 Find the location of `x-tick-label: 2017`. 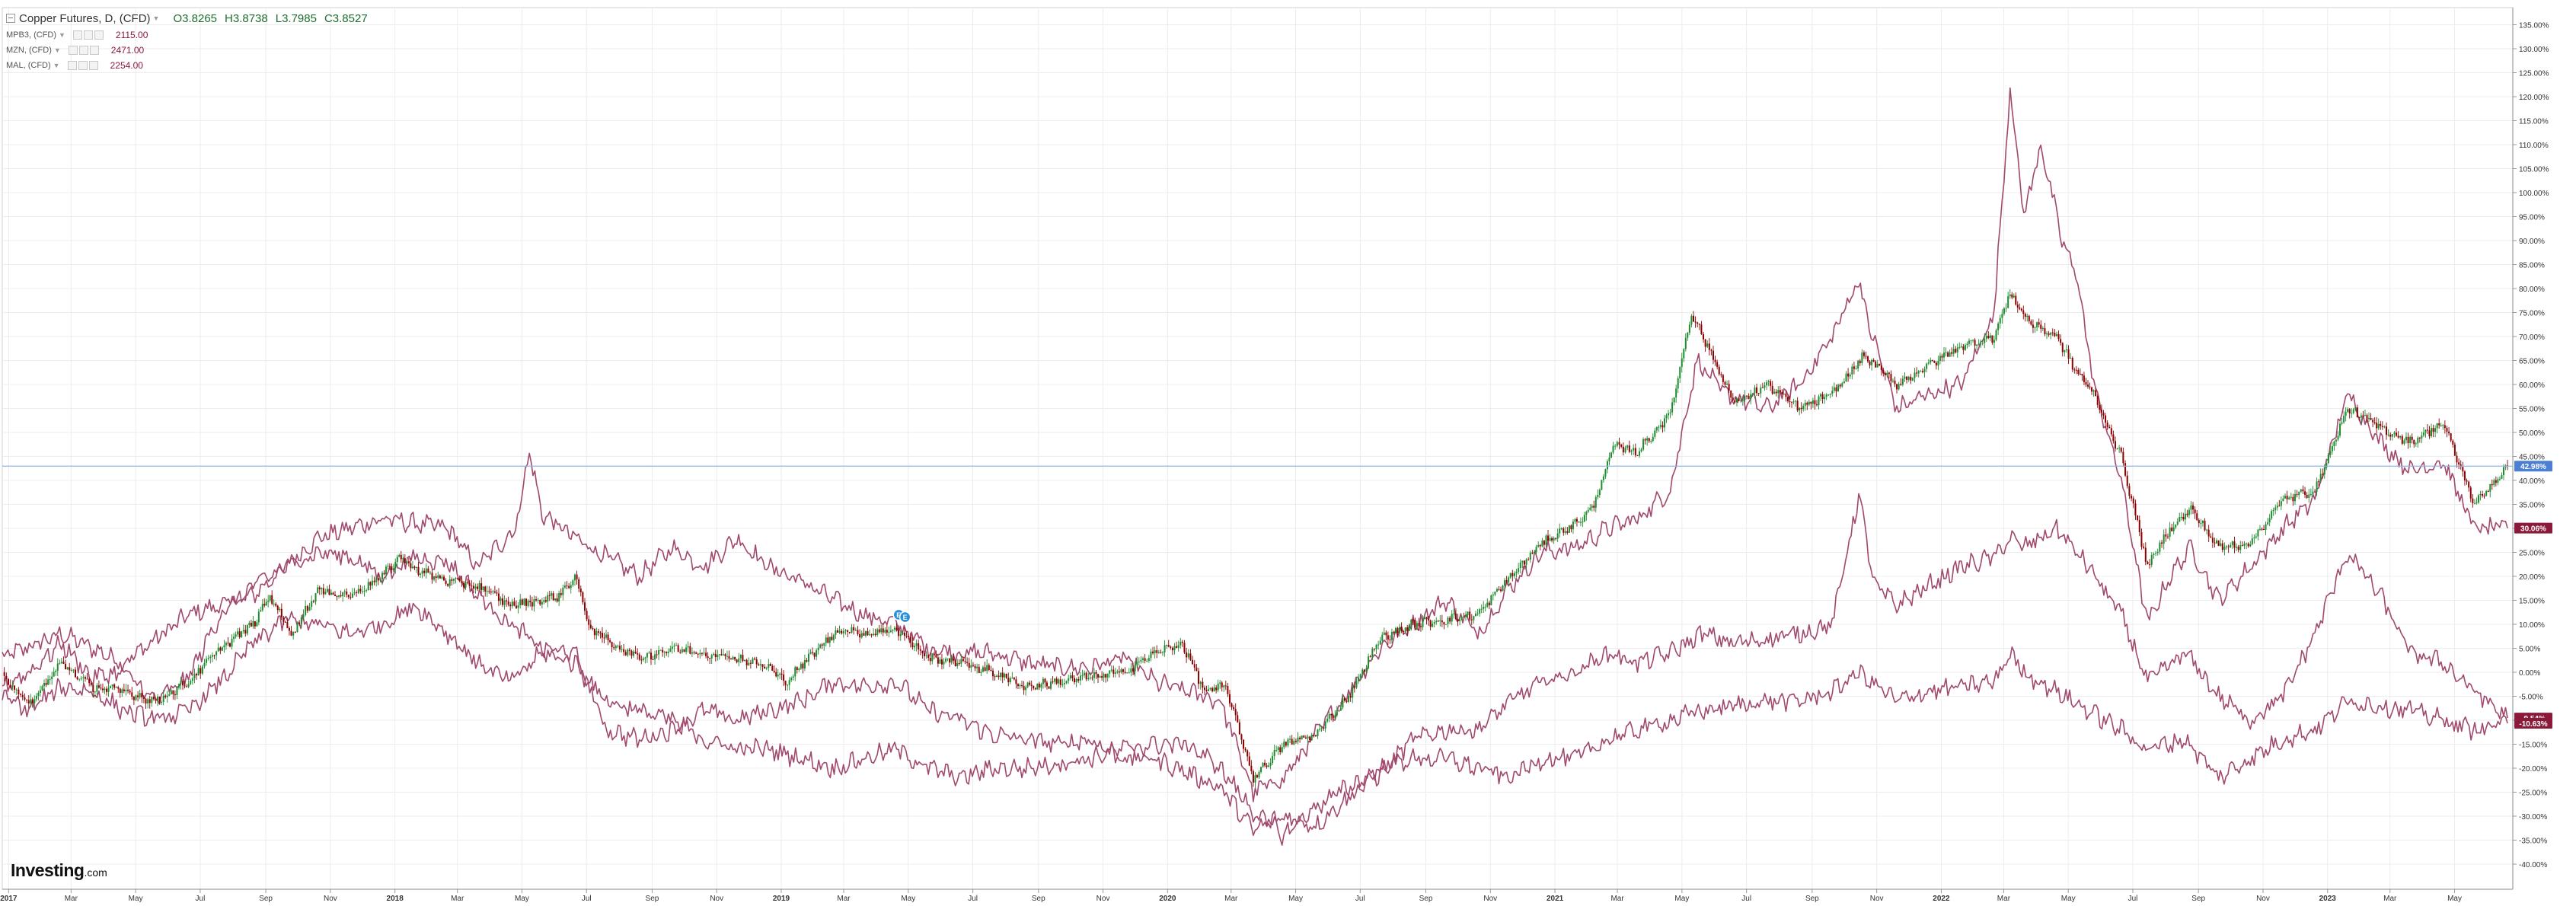

x-tick-label: 2017 is located at coordinates (9, 899).